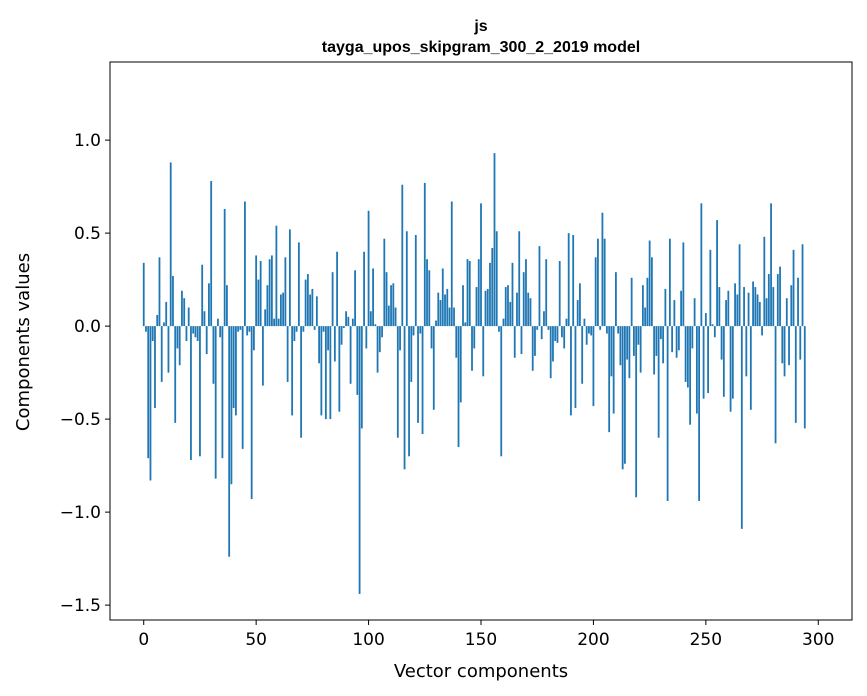  I want to click on x-tick-label: 150, so click(481, 640).